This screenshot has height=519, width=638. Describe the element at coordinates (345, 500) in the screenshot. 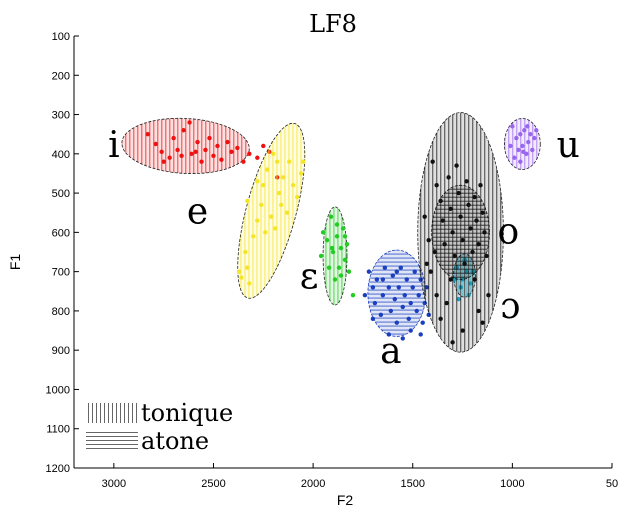

I see `x-axis-label: F2` at that location.